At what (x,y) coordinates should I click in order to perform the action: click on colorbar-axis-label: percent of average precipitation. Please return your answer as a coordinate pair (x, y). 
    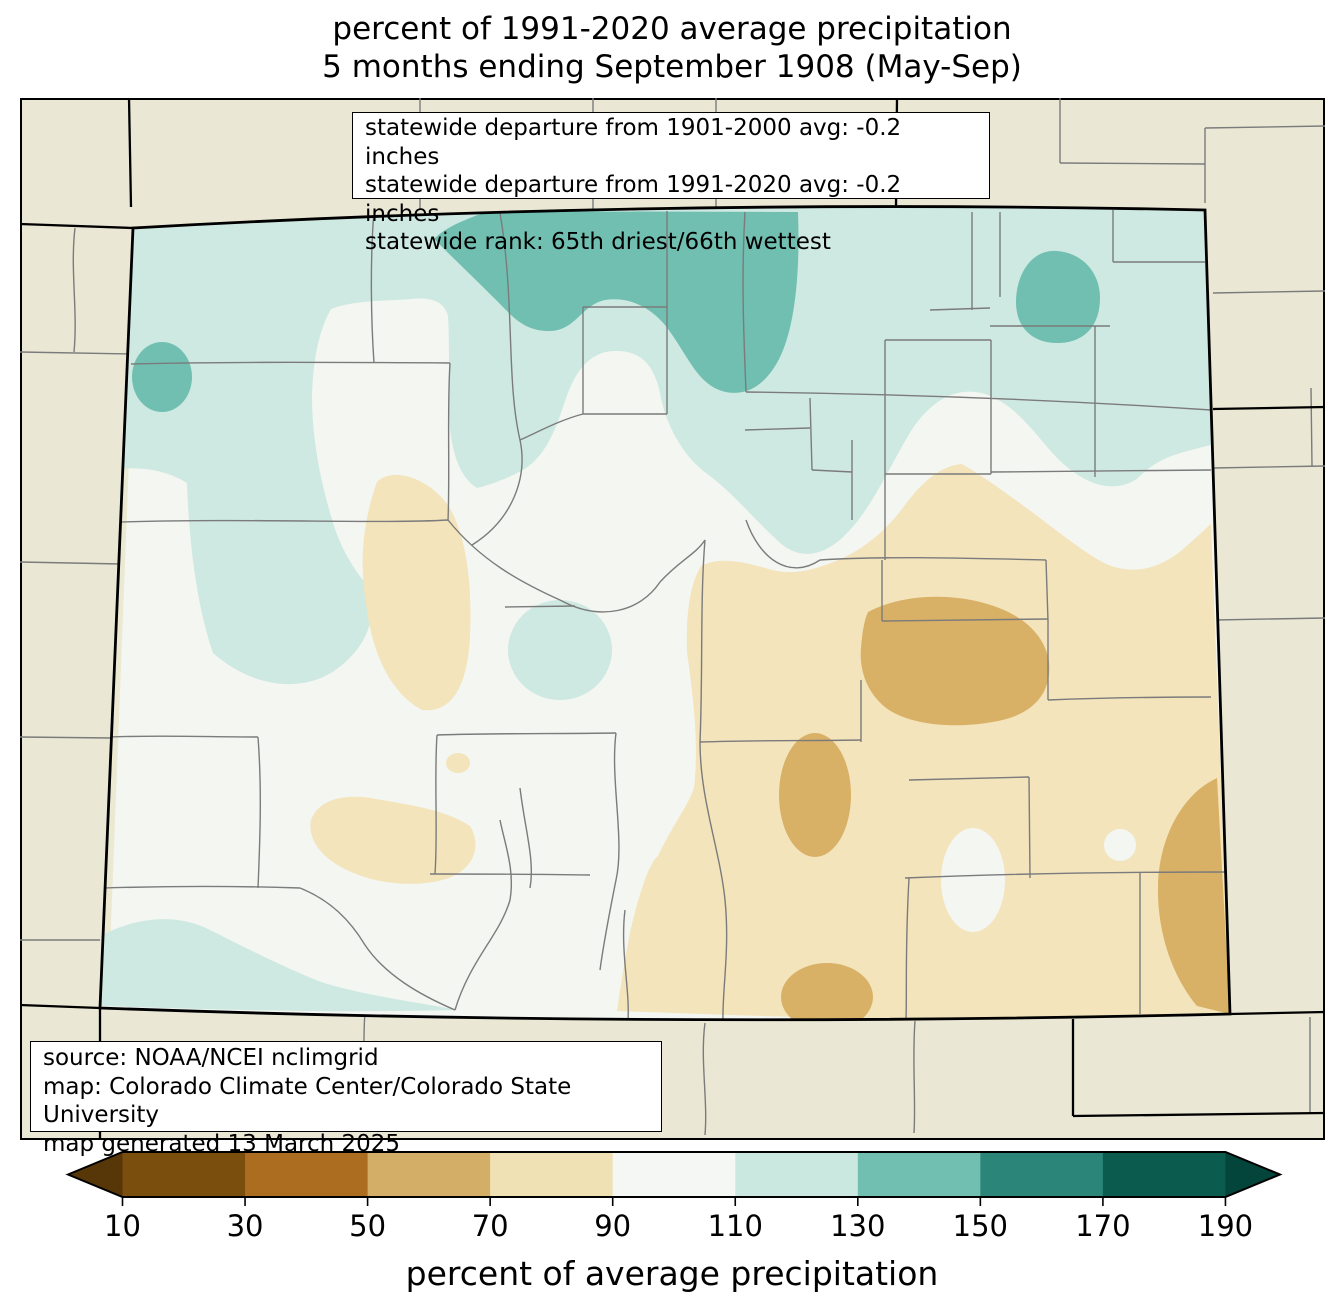
    Looking at the image, I should click on (672, 1273).